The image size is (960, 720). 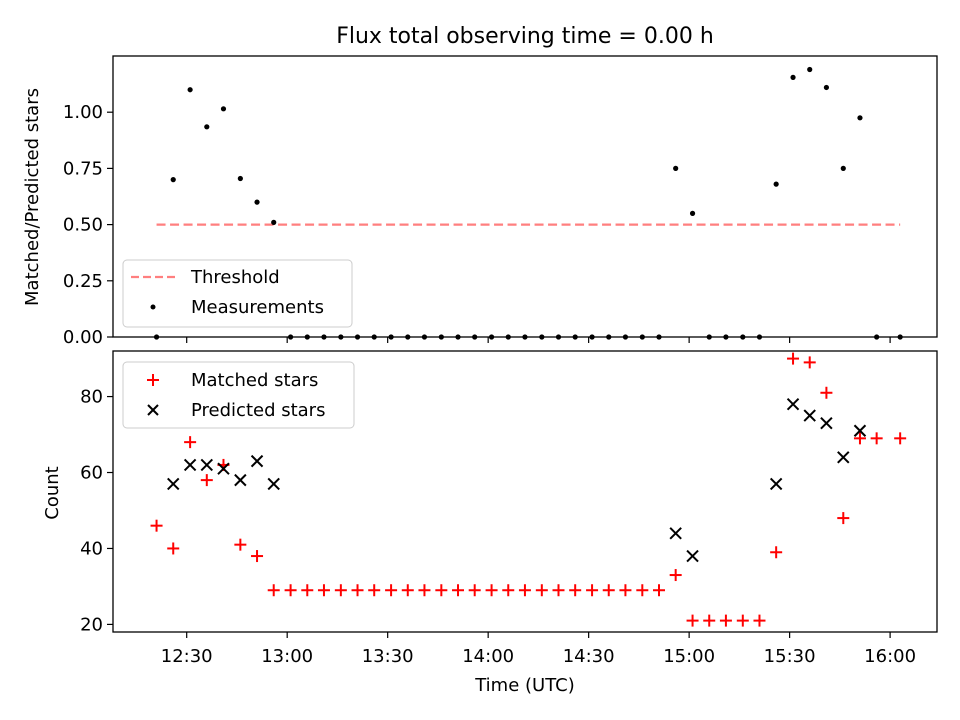 I want to click on predicted-legend-label: Predicted stars, so click(x=258, y=410).